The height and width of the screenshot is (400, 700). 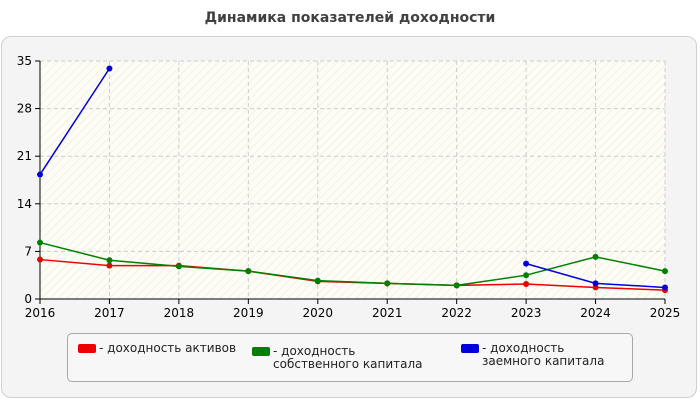 I want to click on x-tick-label: 2021, so click(x=387, y=313).